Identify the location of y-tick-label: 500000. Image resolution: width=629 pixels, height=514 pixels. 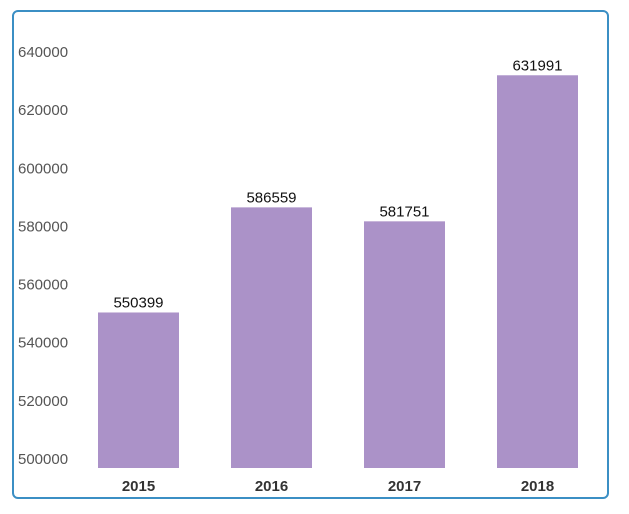
(43, 459).